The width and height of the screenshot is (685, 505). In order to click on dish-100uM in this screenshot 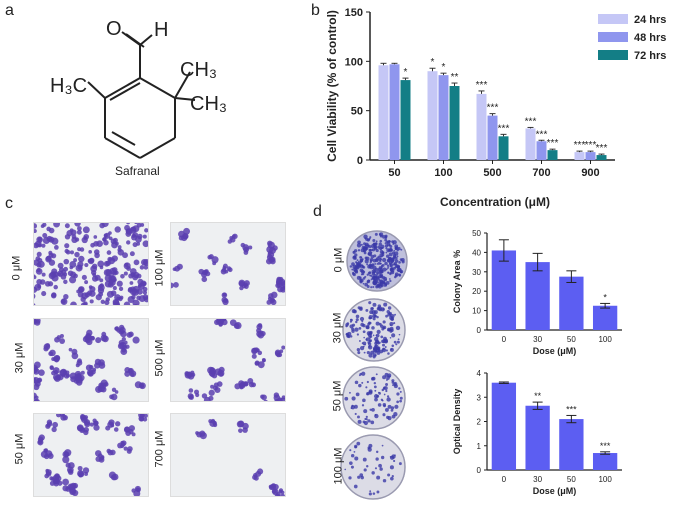, I will do `click(373, 467)`.